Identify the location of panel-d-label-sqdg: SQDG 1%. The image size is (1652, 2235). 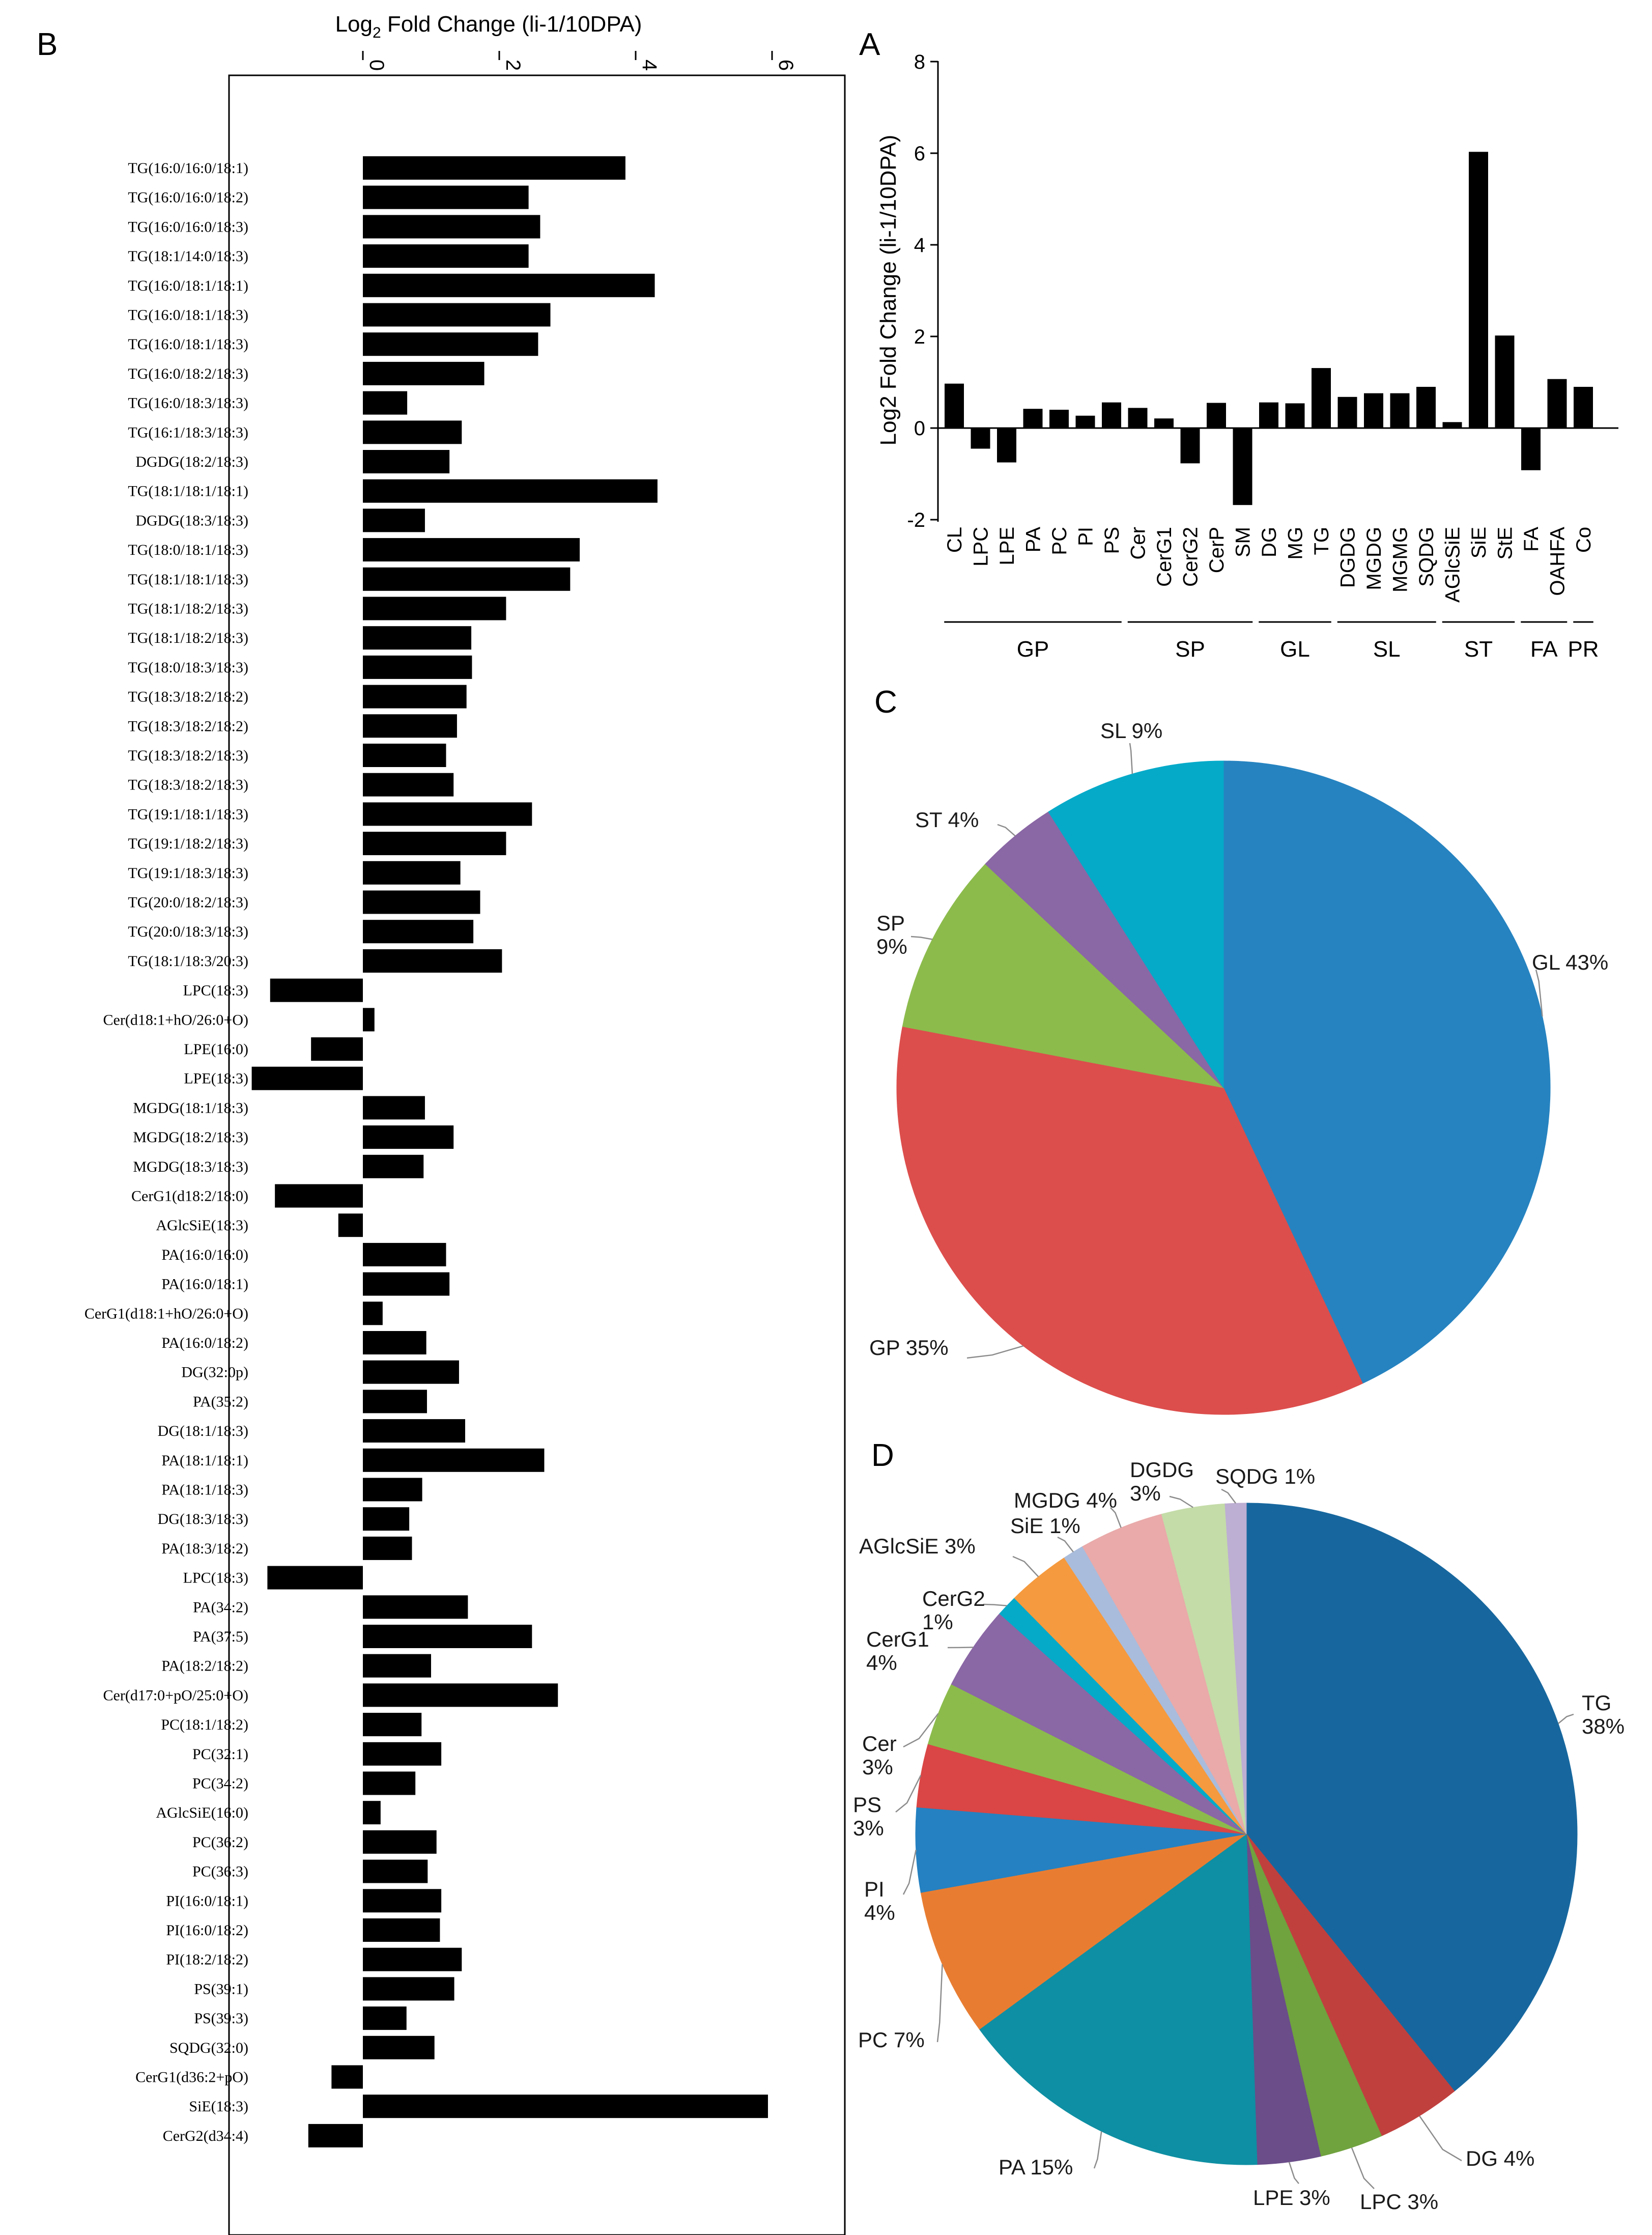
(1265, 1476).